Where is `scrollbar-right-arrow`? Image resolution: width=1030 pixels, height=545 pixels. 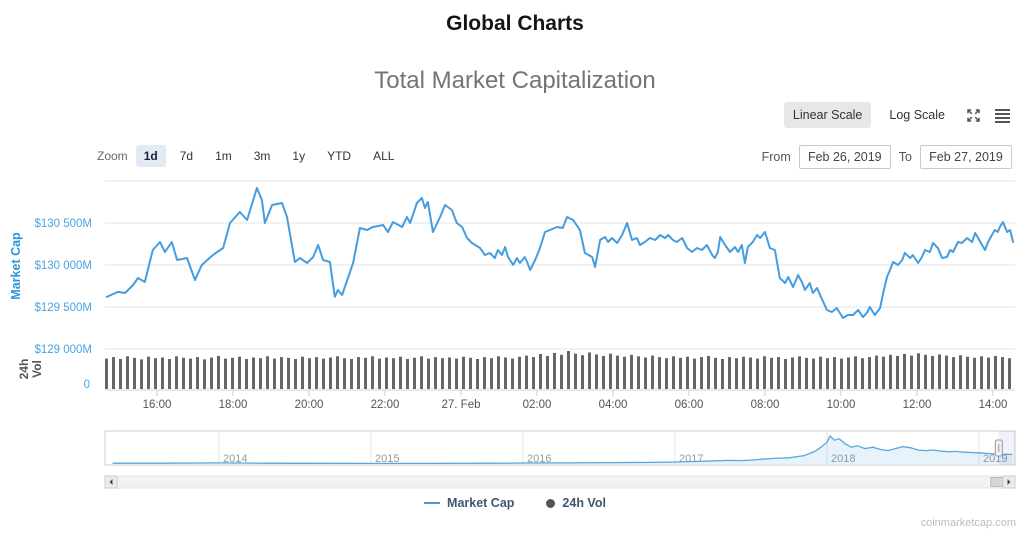
scrollbar-right-arrow is located at coordinates (1009, 482).